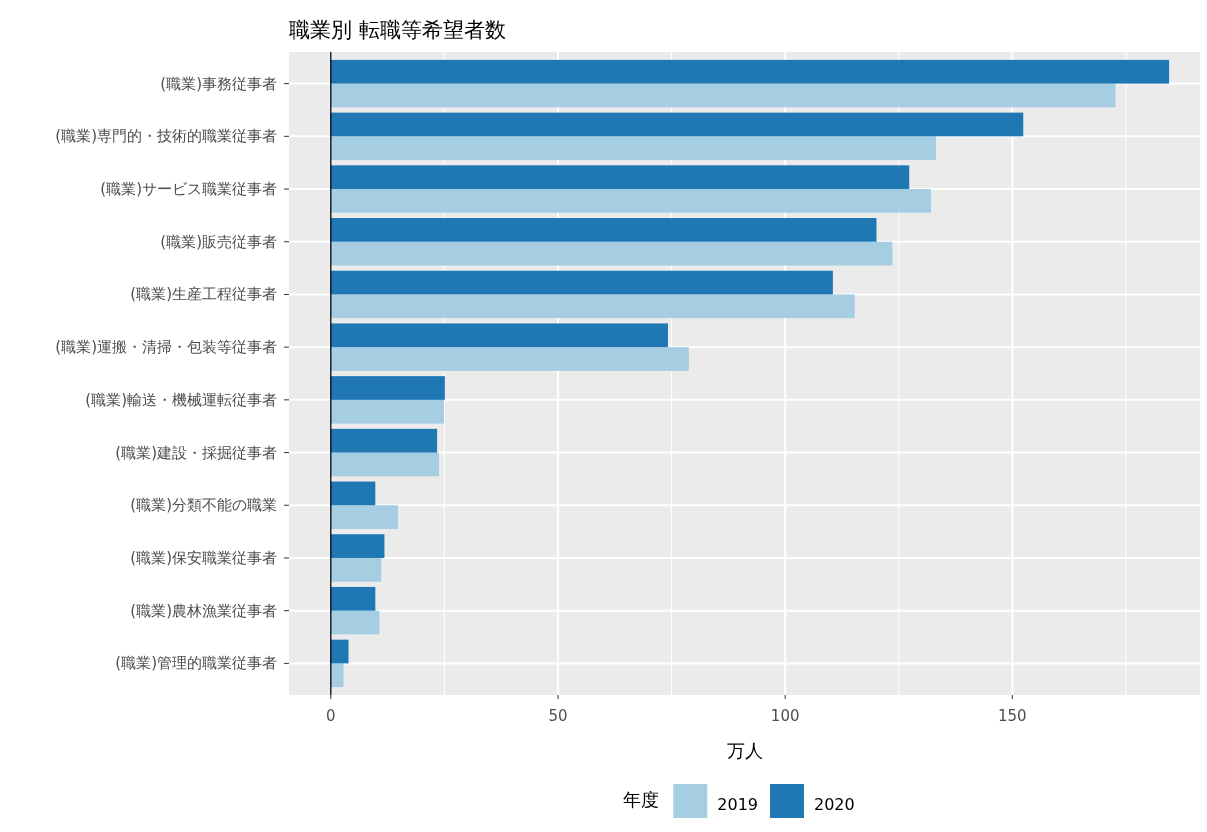  Describe the element at coordinates (188, 189) in the screenshot. I see `y-tick-label: (職業)サービス職業従事者` at that location.